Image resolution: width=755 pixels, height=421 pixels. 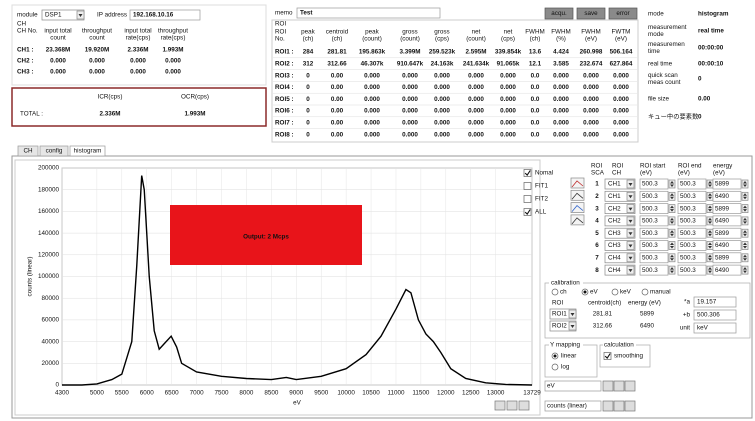 I want to click on icr-label: ICR(cps), so click(x=110, y=97).